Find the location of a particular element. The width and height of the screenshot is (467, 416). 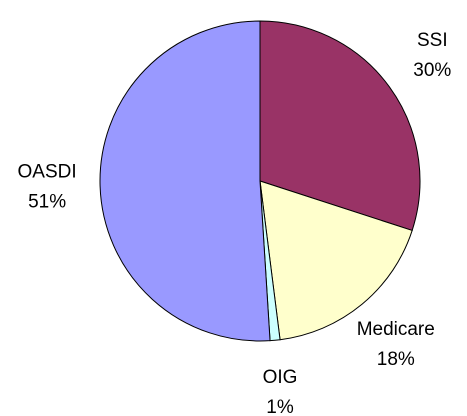

value-label: 51% is located at coordinates (47, 202).